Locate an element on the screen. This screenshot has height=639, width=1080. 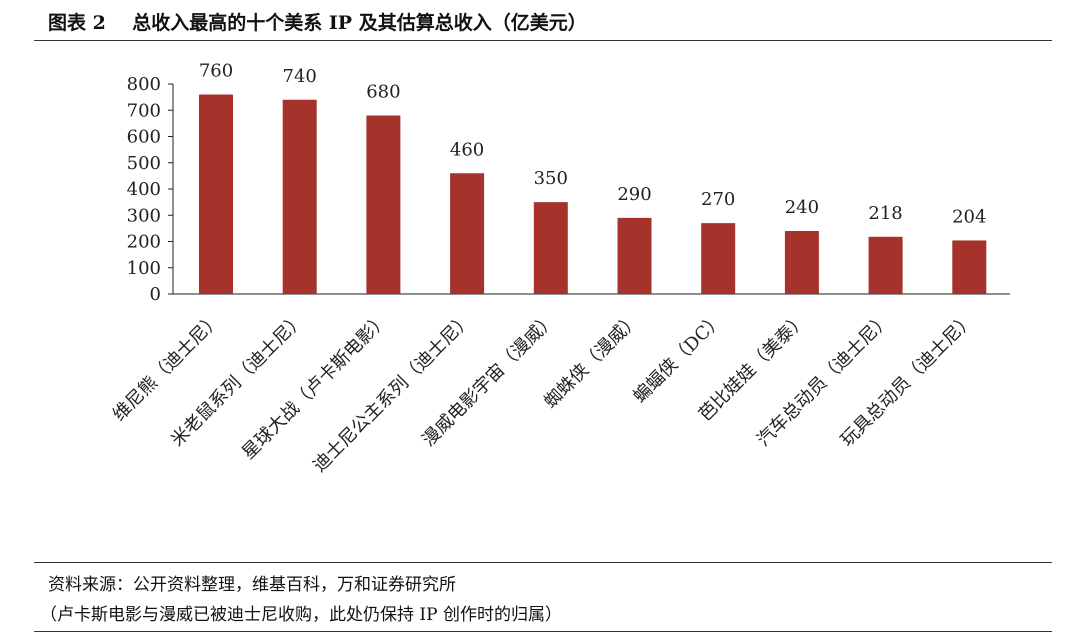
data-label: 350 is located at coordinates (551, 178).